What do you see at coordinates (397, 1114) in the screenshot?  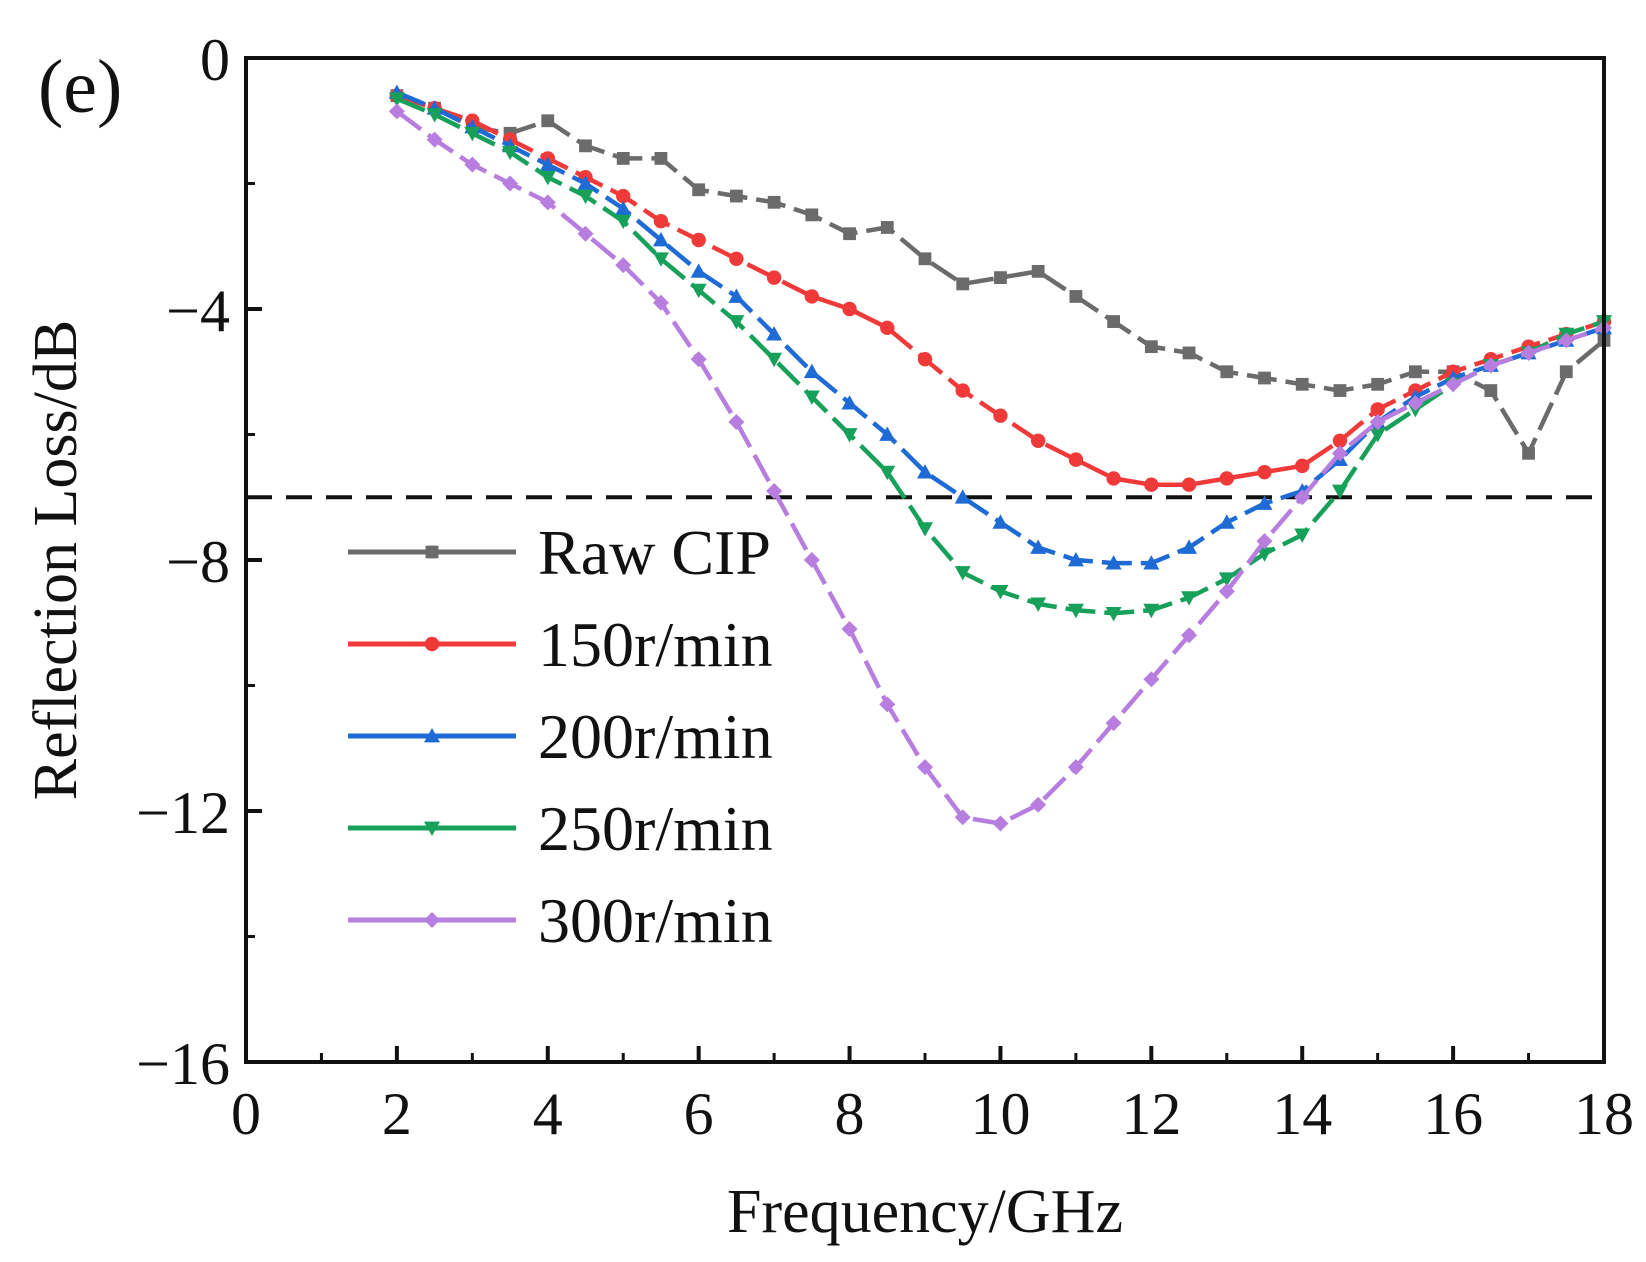 I see `x-tick-label: 2` at bounding box center [397, 1114].